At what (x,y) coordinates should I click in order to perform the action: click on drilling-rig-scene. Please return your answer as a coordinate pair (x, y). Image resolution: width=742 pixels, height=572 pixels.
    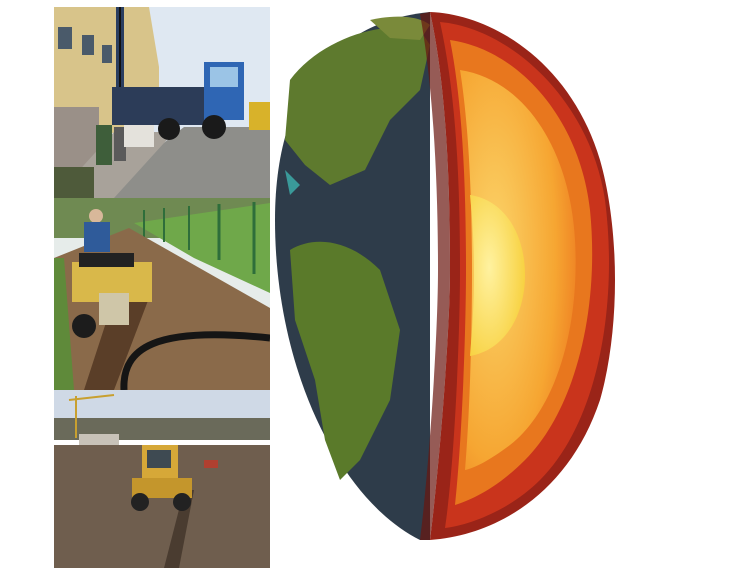
    Looking at the image, I should click on (162, 102).